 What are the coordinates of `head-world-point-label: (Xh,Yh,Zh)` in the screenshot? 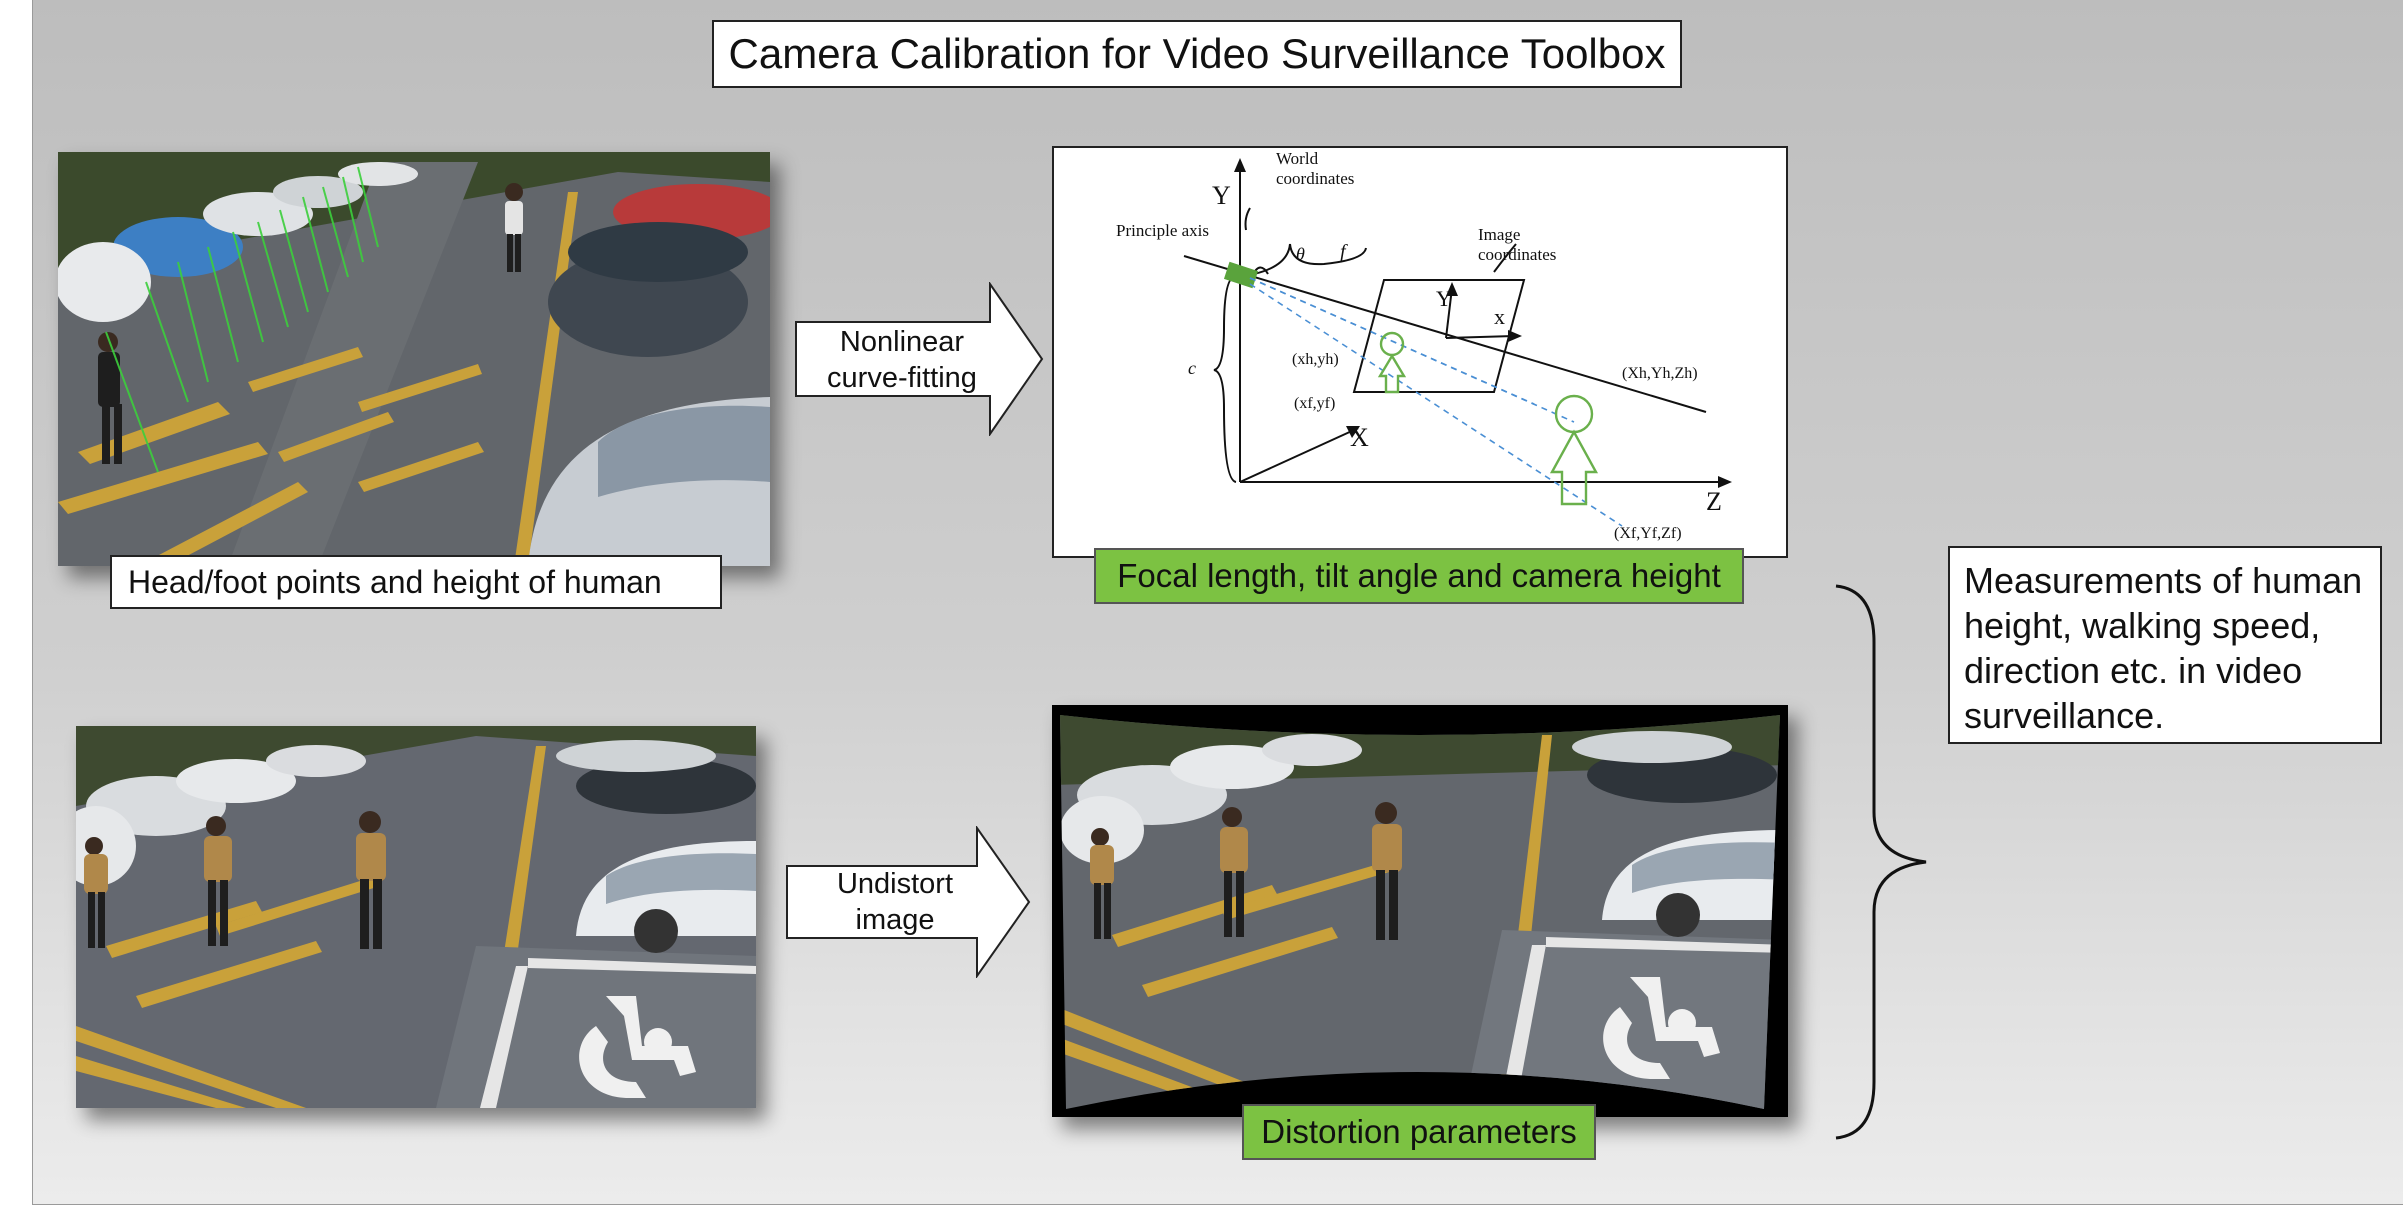 It's located at (1660, 373).